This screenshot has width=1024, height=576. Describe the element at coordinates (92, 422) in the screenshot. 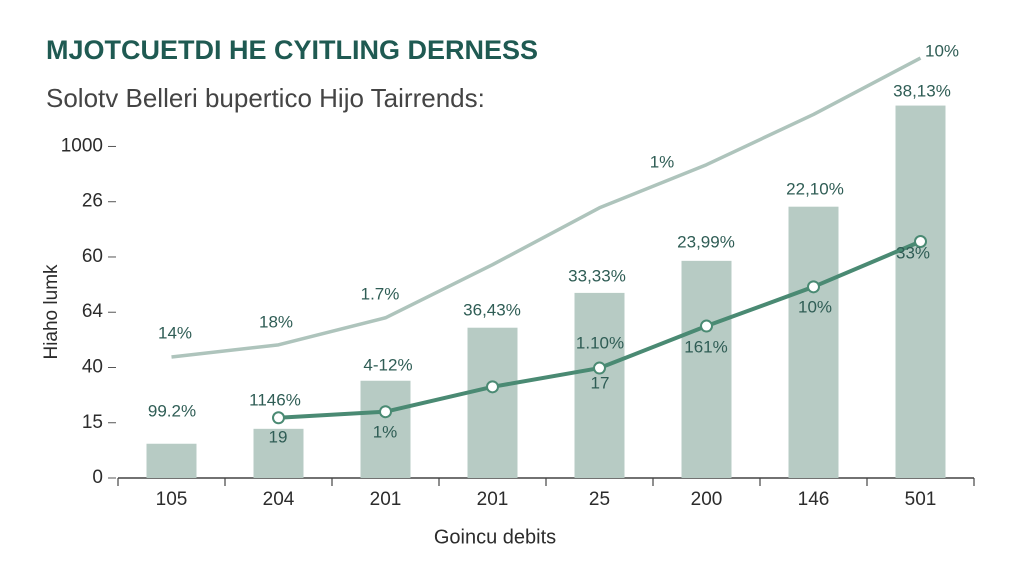

I see `y-tick-label: 15` at that location.